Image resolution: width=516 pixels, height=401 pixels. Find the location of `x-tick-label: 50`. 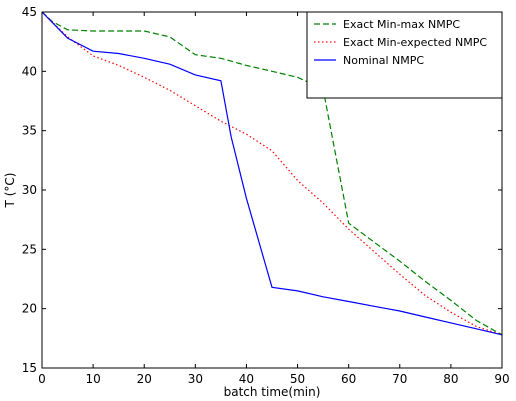

x-tick-label: 50 is located at coordinates (297, 379).